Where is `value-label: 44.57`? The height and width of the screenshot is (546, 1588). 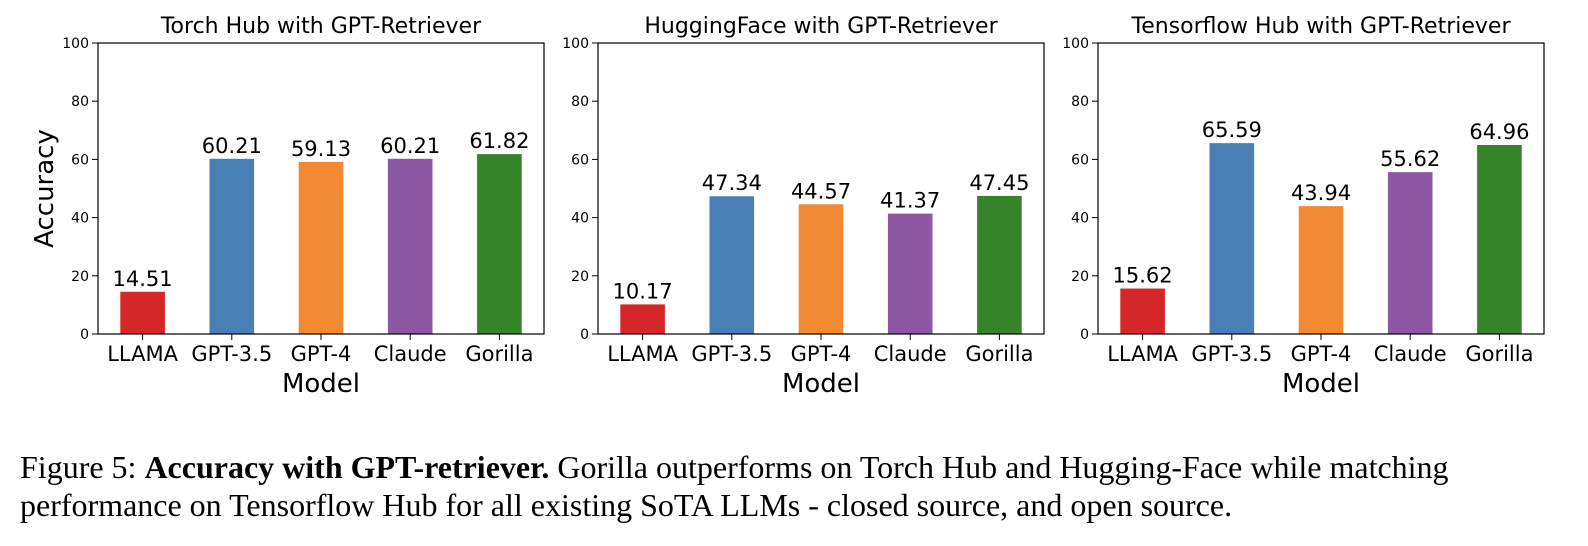
value-label: 44.57 is located at coordinates (821, 191).